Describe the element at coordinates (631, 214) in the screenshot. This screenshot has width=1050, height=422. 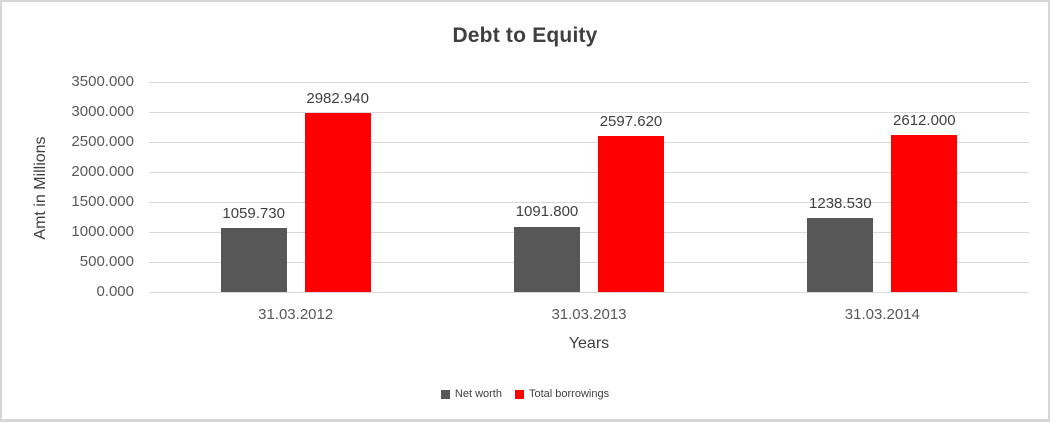
I see `bar-total-borrowings-31.03.2013` at that location.